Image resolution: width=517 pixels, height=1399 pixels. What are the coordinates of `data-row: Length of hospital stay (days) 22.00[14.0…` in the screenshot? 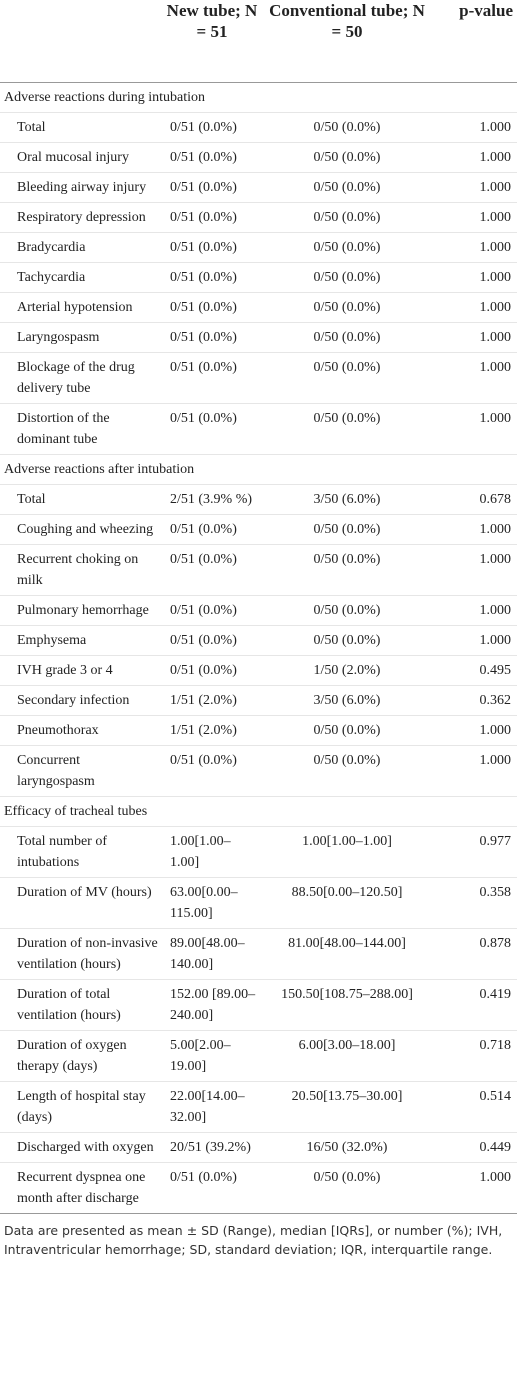 It's located at (258, 1107).